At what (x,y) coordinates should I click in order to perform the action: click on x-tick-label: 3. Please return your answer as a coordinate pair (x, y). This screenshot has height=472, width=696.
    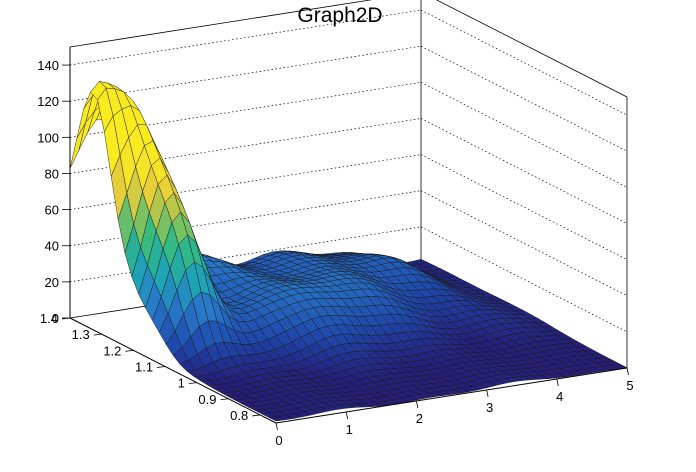
    Looking at the image, I should click on (489, 407).